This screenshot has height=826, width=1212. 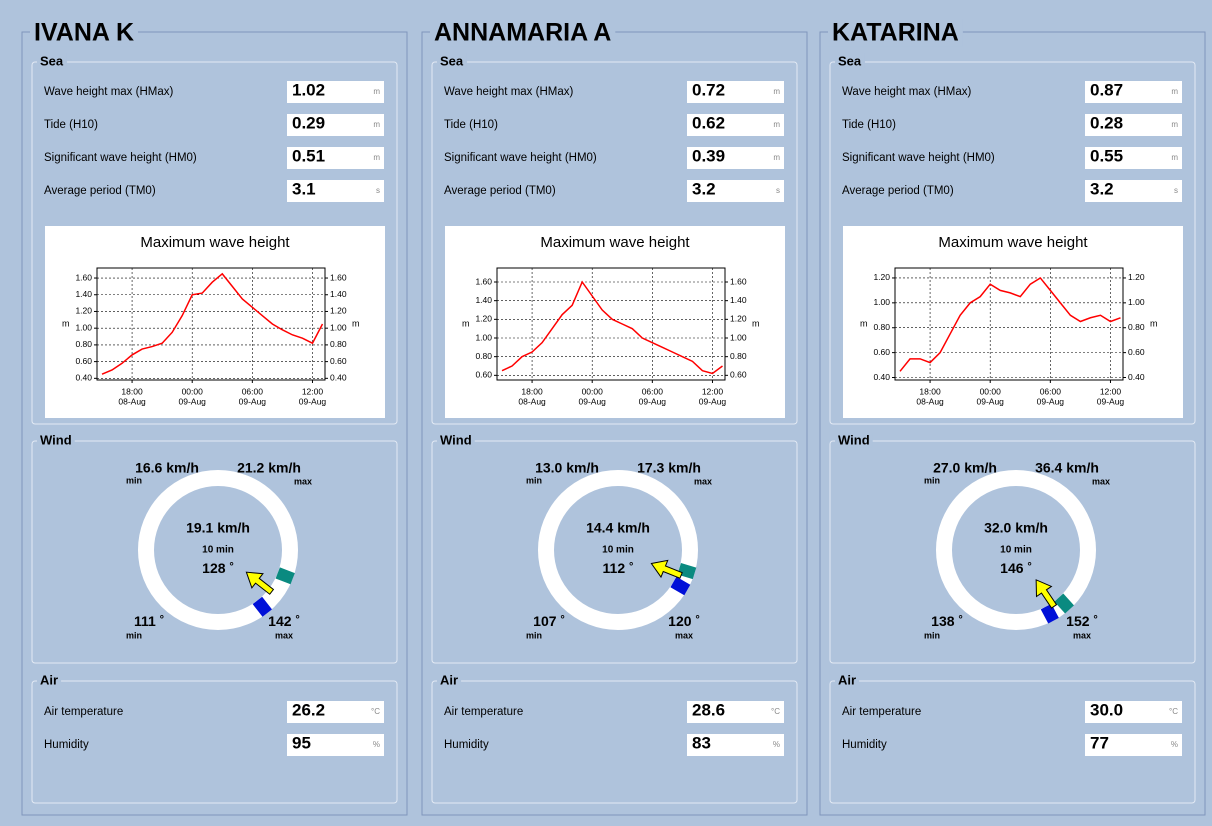 What do you see at coordinates (83, 378) in the screenshot?
I see `y-tick-label: 0.40` at bounding box center [83, 378].